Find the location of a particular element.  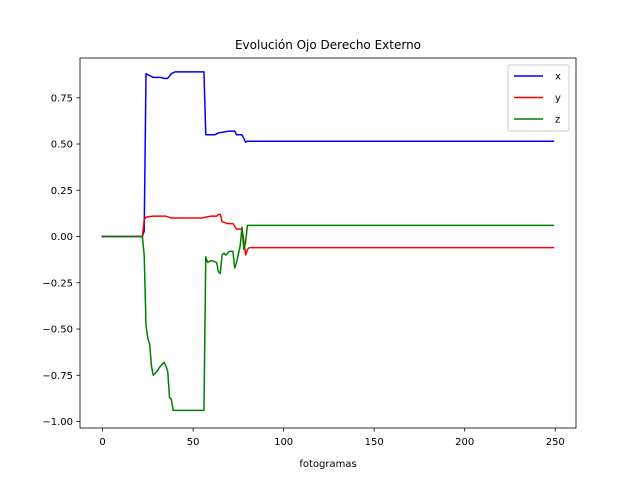

series-line-y is located at coordinates (328, 234).